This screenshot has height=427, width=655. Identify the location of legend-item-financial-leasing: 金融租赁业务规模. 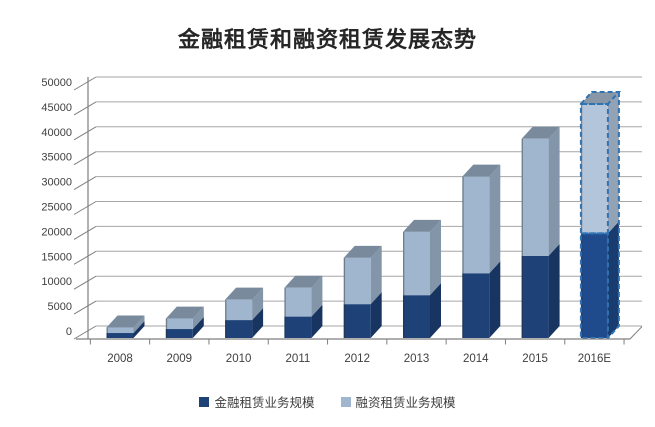
(257, 401).